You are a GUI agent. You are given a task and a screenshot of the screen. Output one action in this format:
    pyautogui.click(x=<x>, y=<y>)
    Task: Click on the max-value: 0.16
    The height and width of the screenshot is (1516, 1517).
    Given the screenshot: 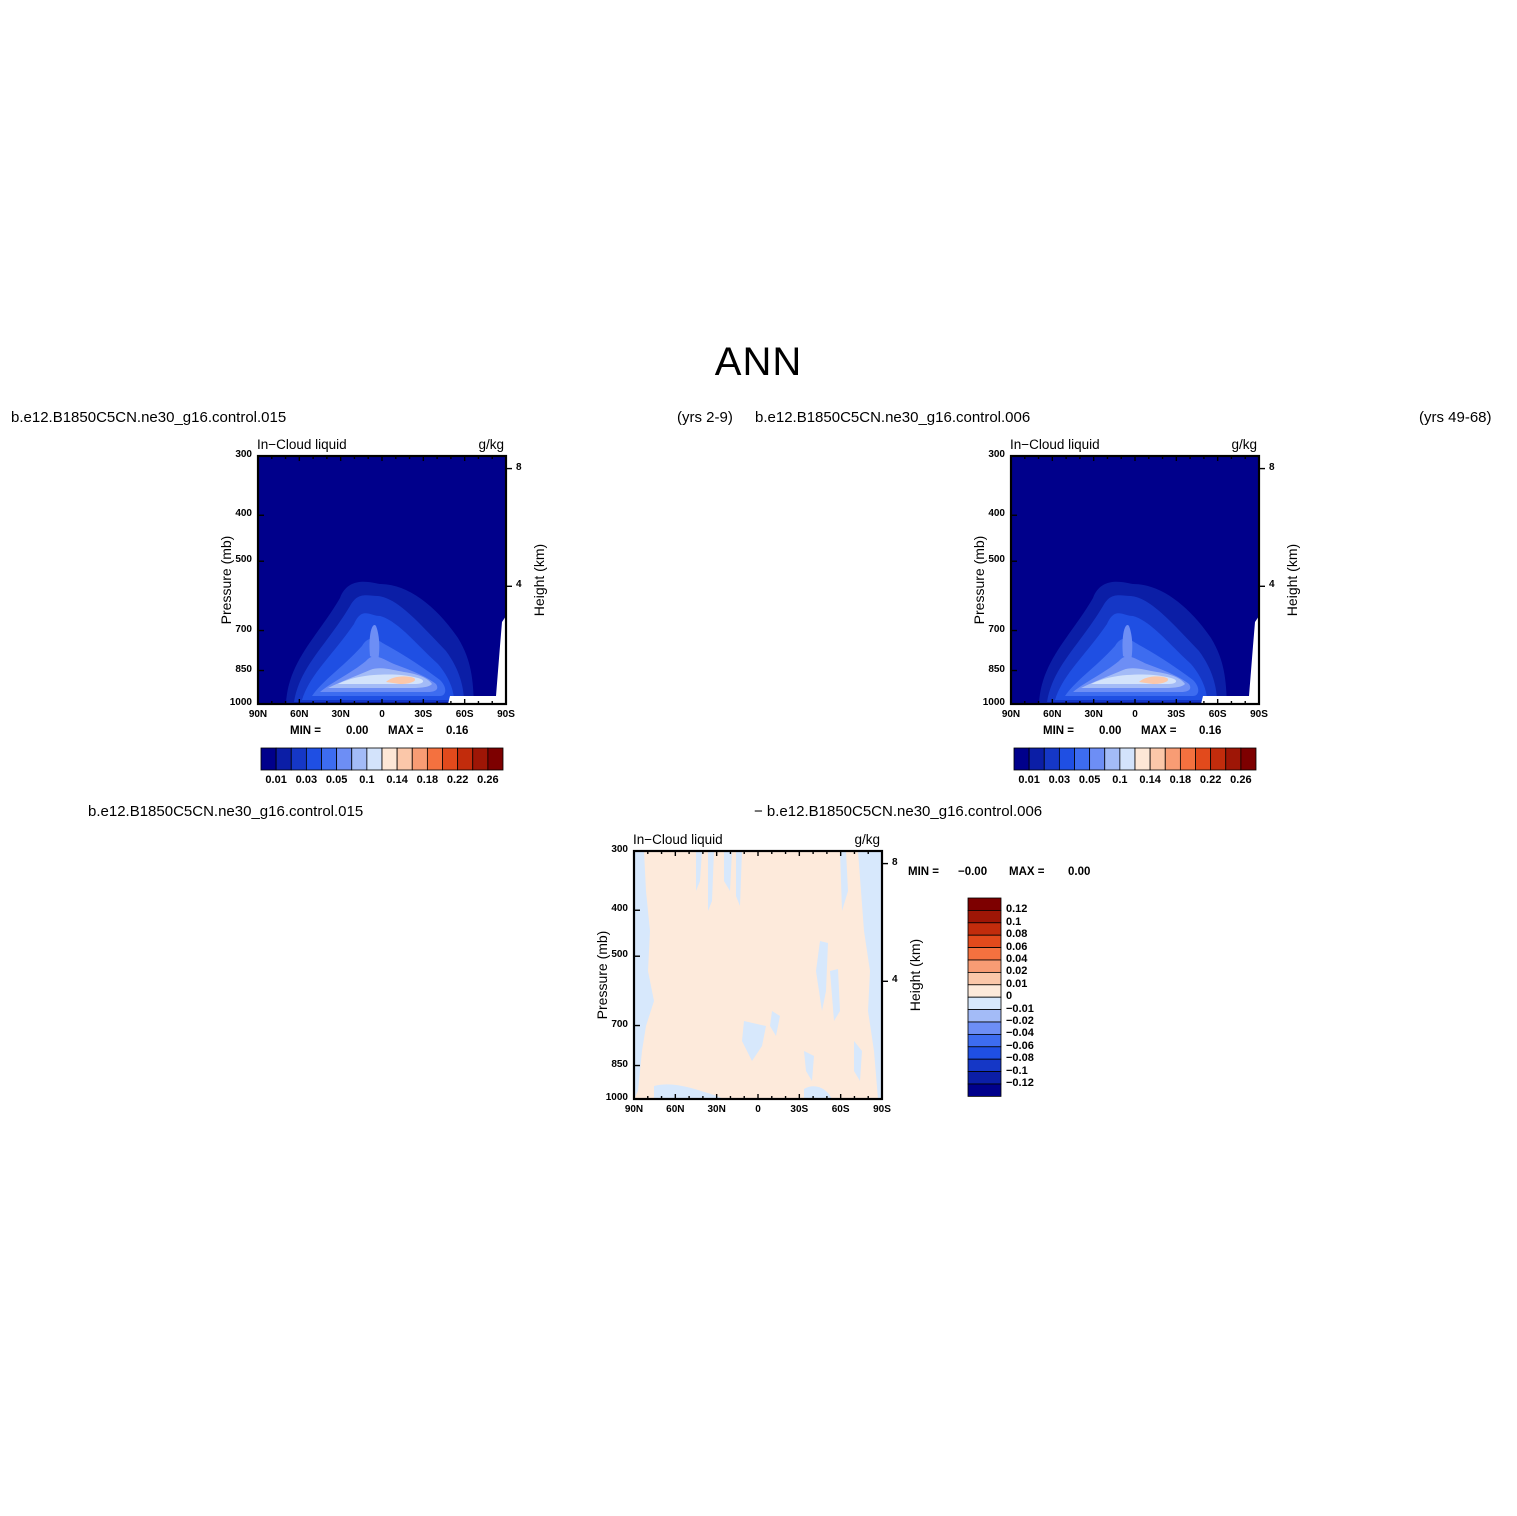 What is the action you would take?
    pyautogui.click(x=457, y=731)
    